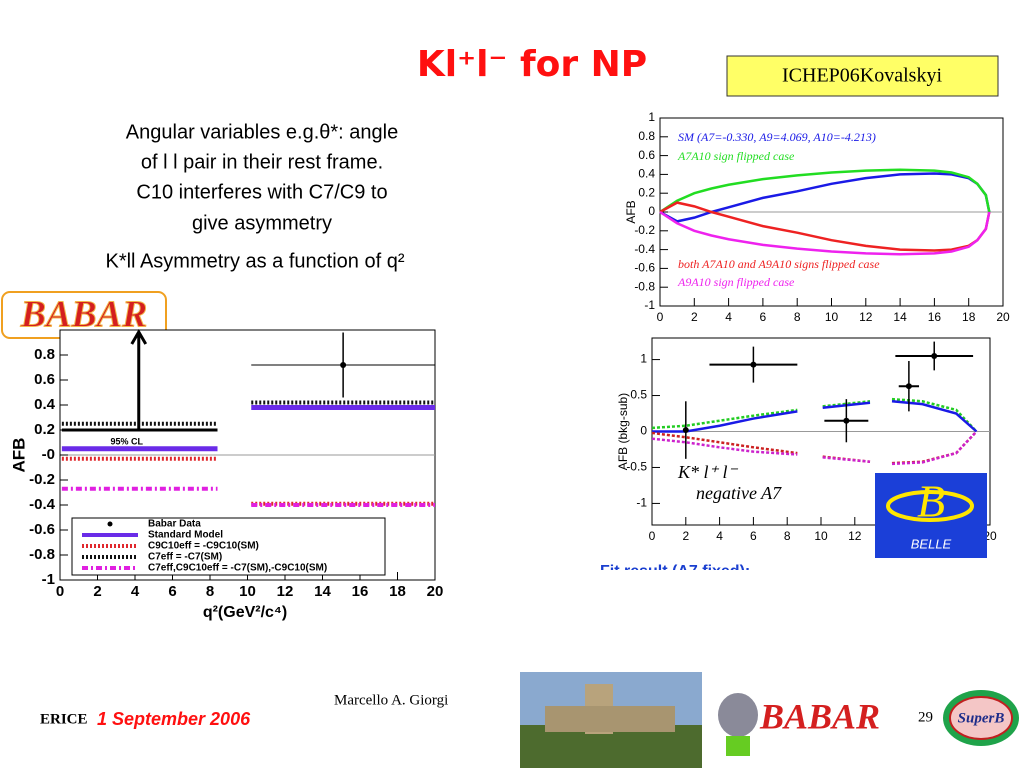  What do you see at coordinates (931, 543) in the screenshot?
I see `belle-logo-text: BELLE` at bounding box center [931, 543].